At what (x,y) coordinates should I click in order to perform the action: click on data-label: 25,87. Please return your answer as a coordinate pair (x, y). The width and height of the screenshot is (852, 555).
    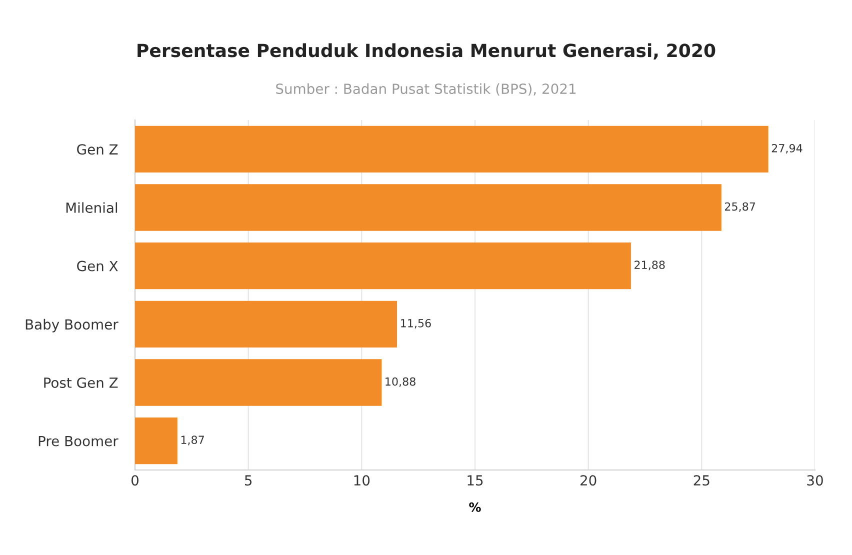
    Looking at the image, I should click on (740, 207).